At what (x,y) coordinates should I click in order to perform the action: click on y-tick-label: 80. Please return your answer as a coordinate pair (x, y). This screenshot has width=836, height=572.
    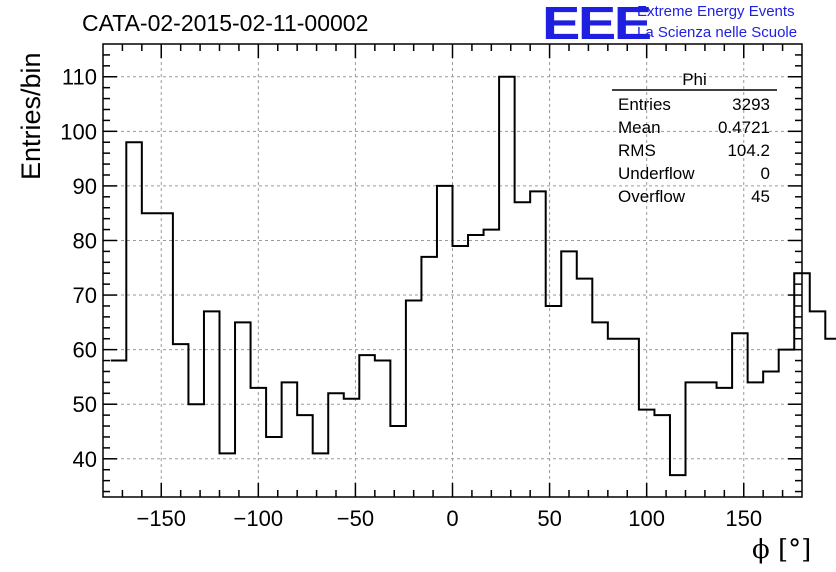
    Looking at the image, I should click on (85, 240).